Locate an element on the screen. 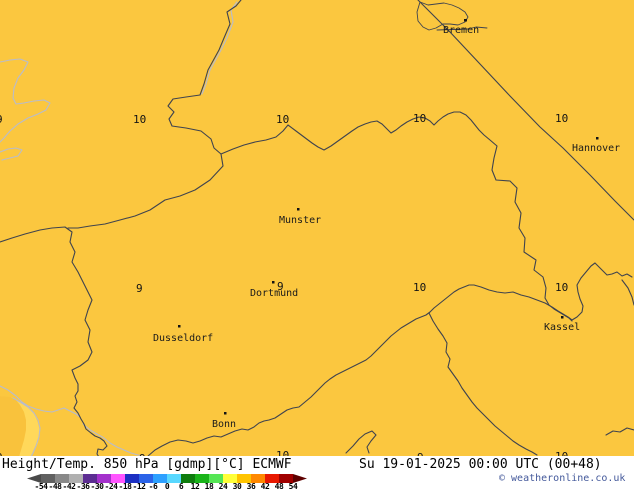 The height and width of the screenshot is (490, 634). city-marker-dusseldorf is located at coordinates (179, 326).